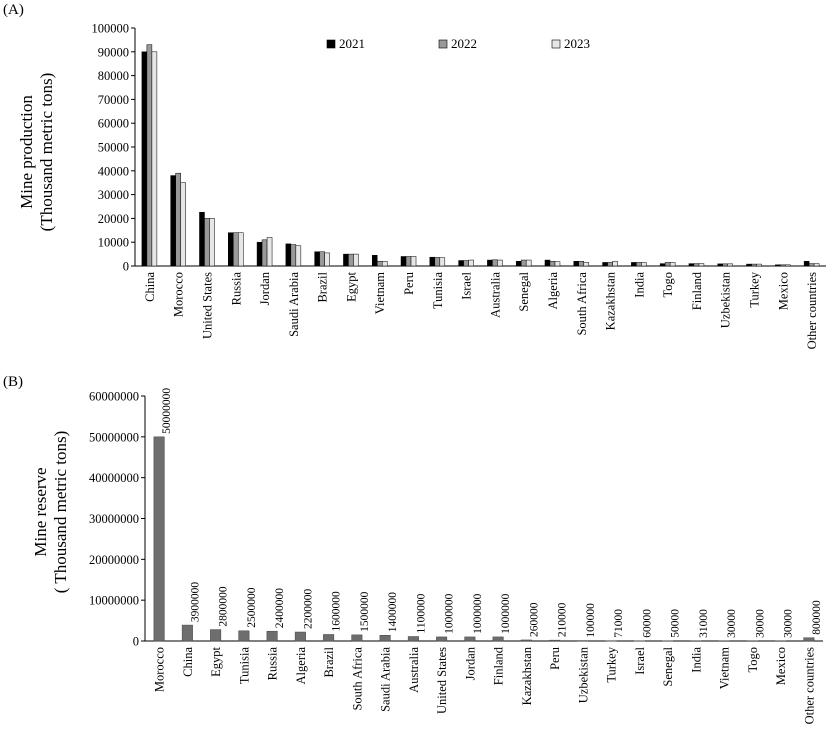 Image resolution: width=830 pixels, height=744 pixels. What do you see at coordinates (40, 511) in the screenshot?
I see `panel-b-ylabel-line1: Mine reserve` at bounding box center [40, 511].